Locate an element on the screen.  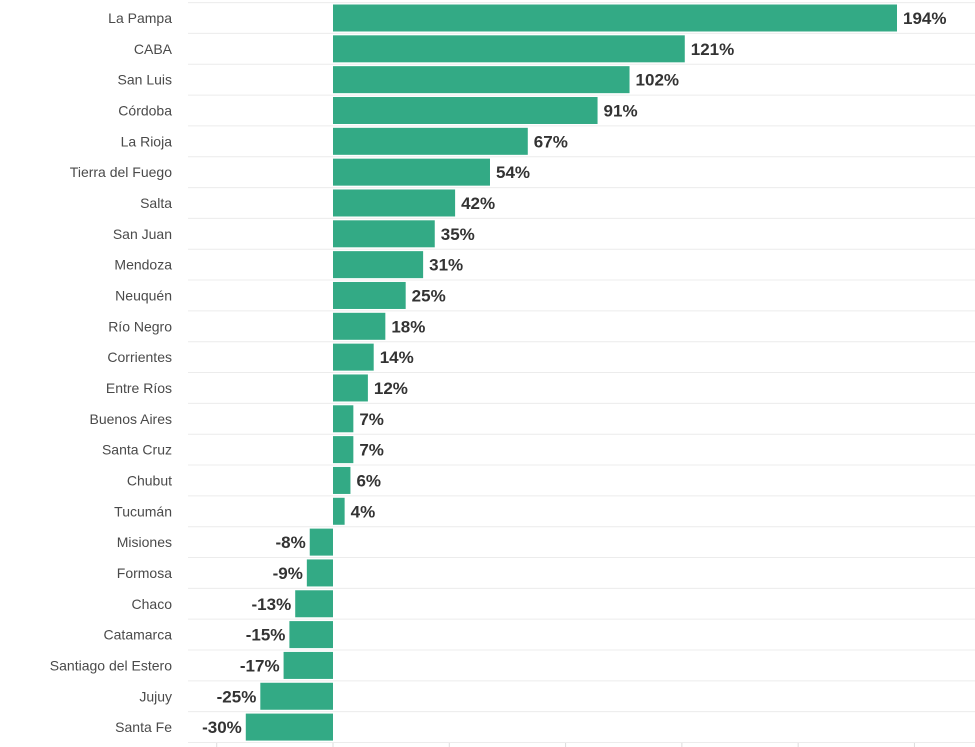
data-label: 6% is located at coordinates (368, 480).